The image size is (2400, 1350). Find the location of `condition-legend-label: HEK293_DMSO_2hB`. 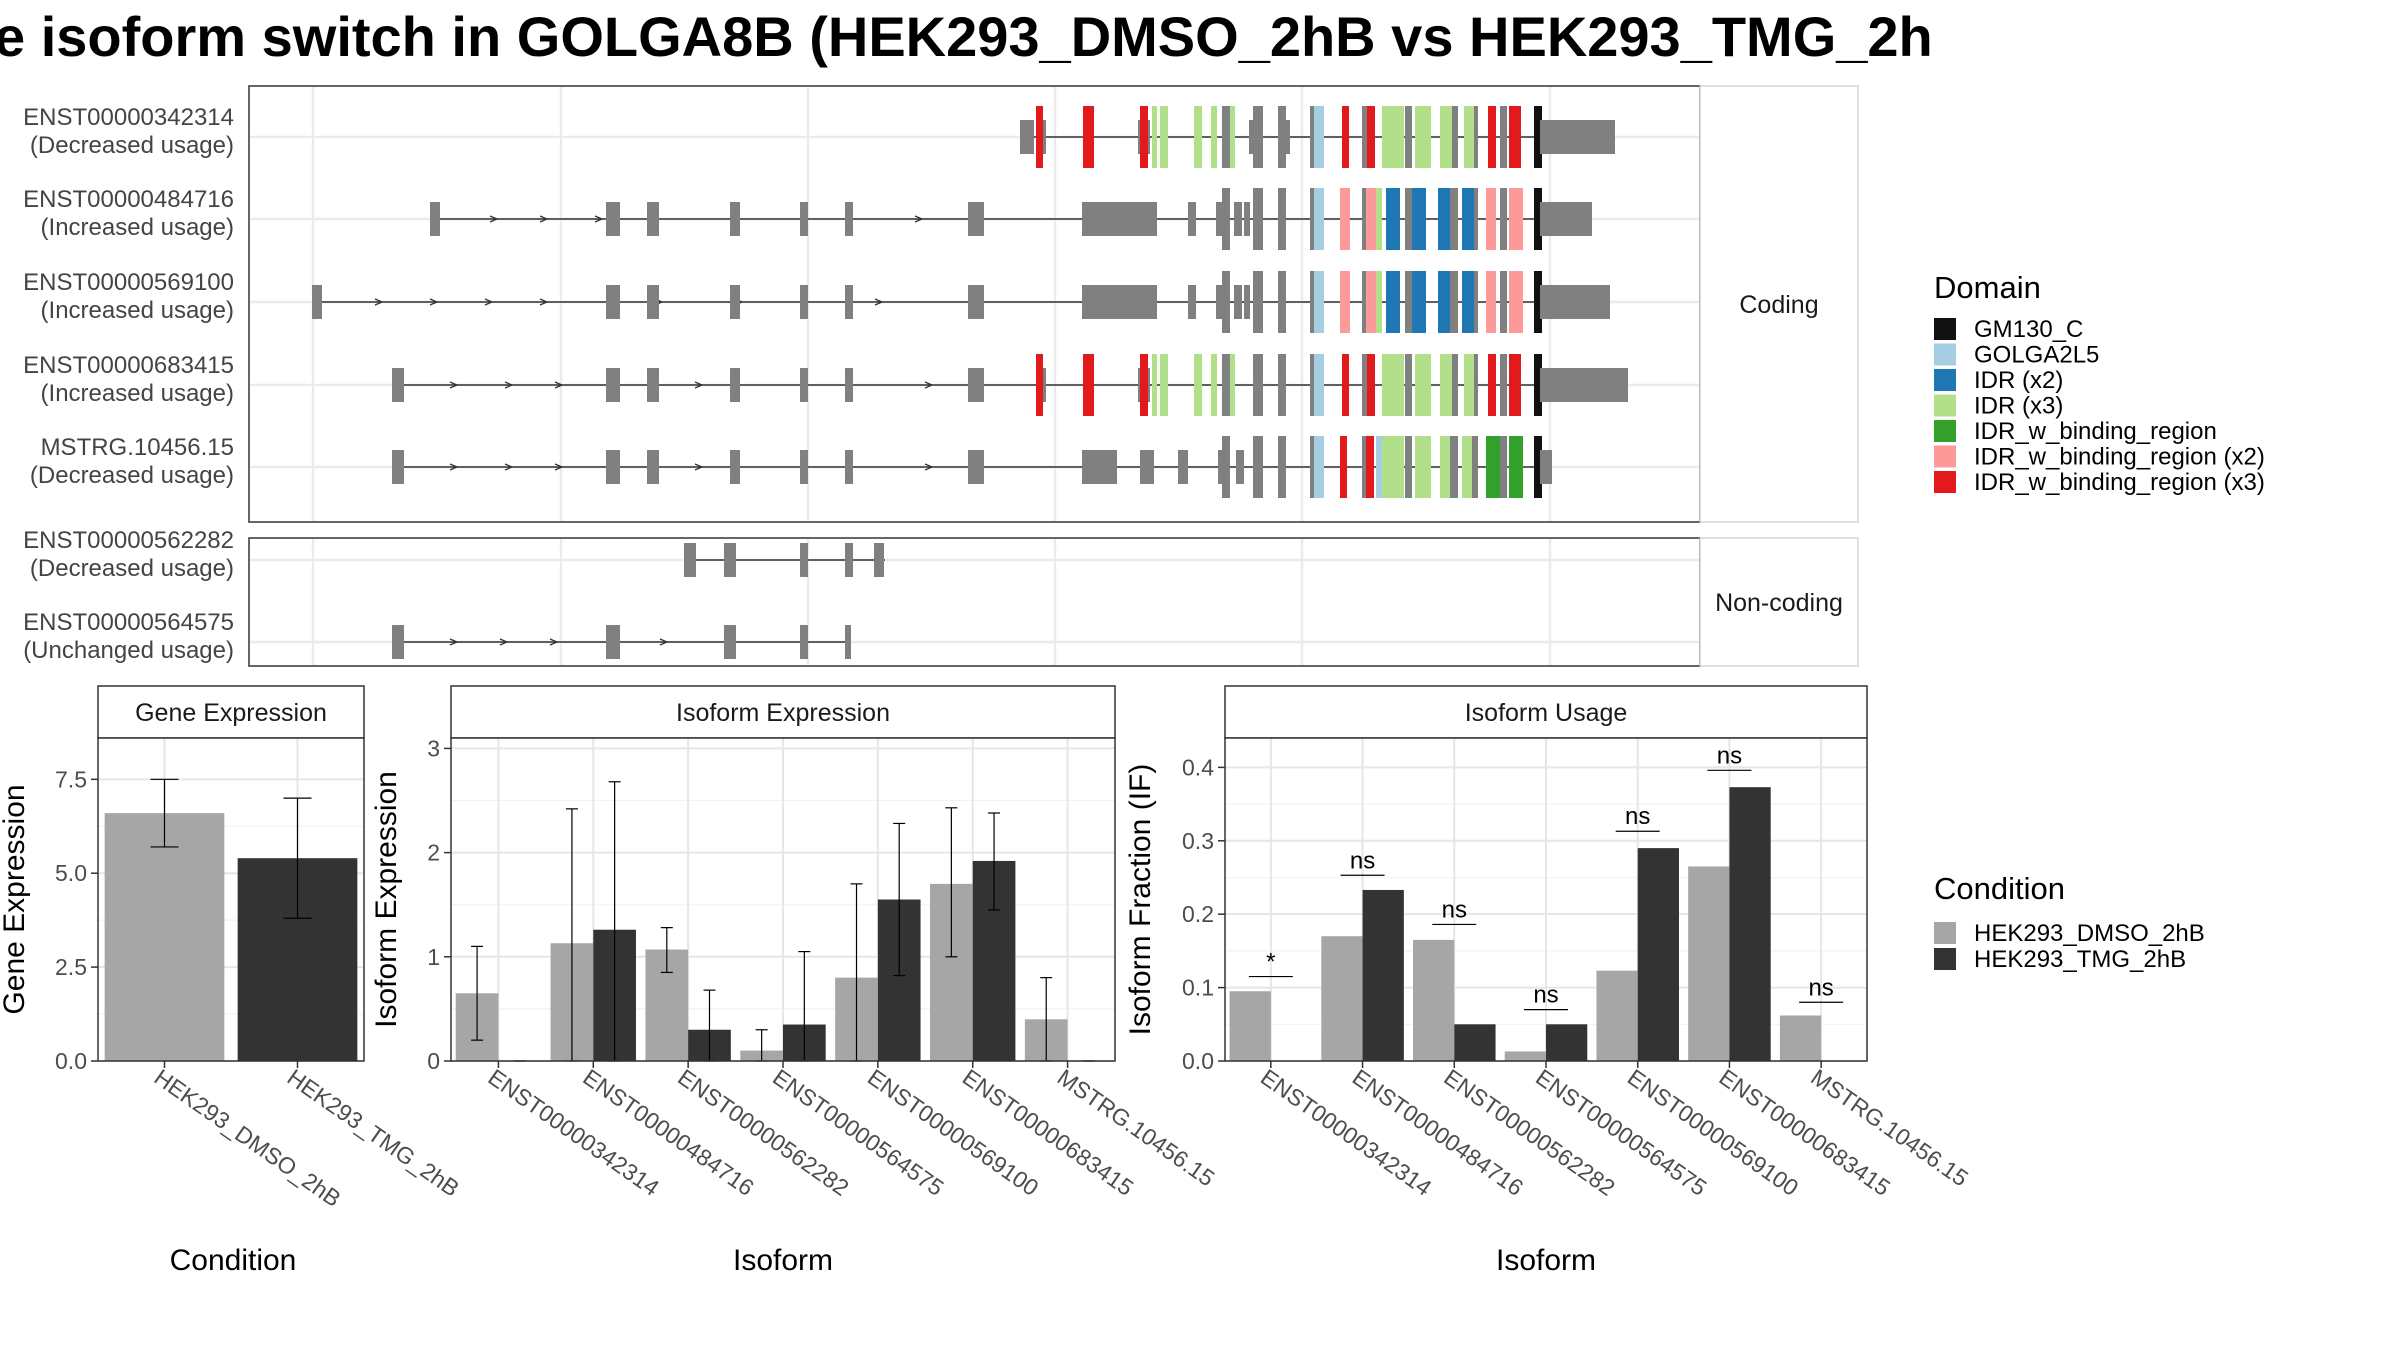

condition-legend-label: HEK293_DMSO_2hB is located at coordinates (2089, 933).